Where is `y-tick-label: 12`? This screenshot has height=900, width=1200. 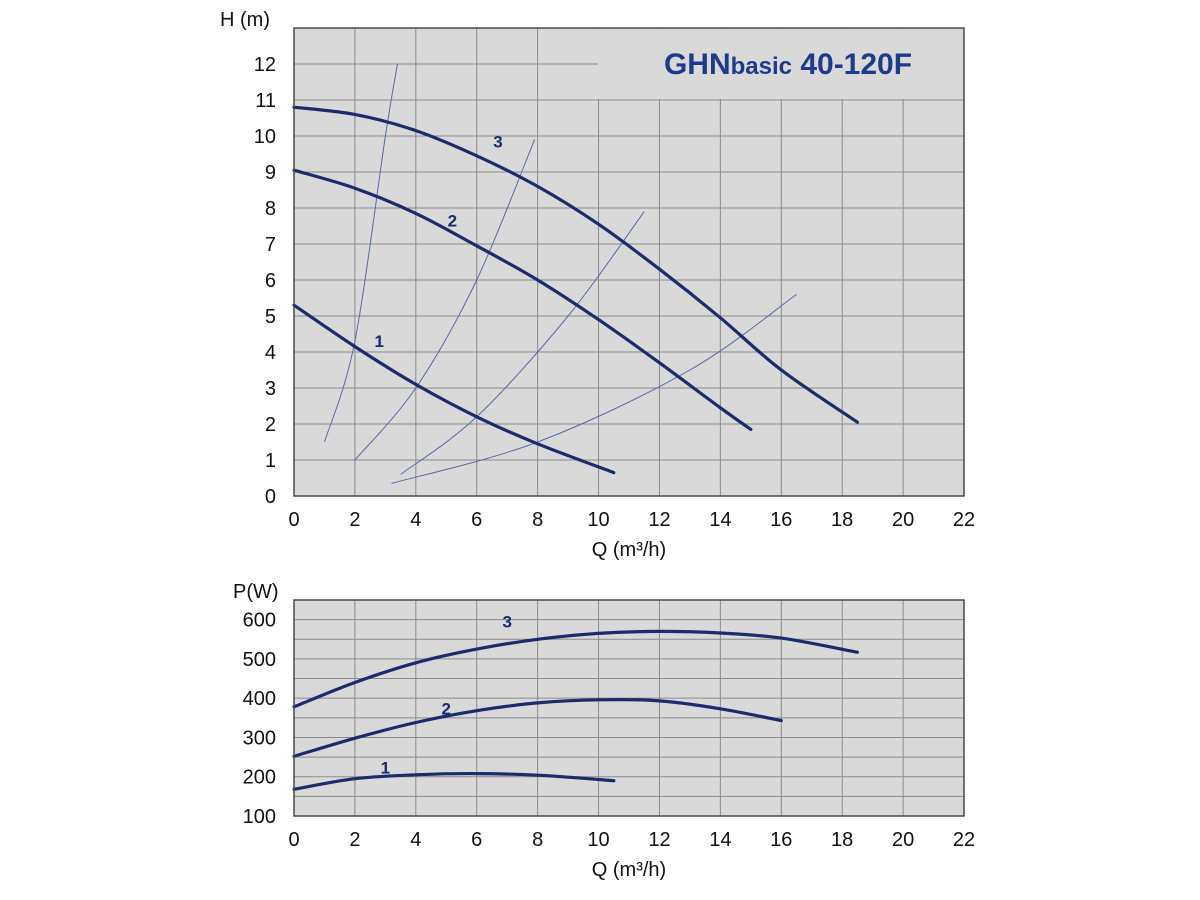 y-tick-label: 12 is located at coordinates (265, 65).